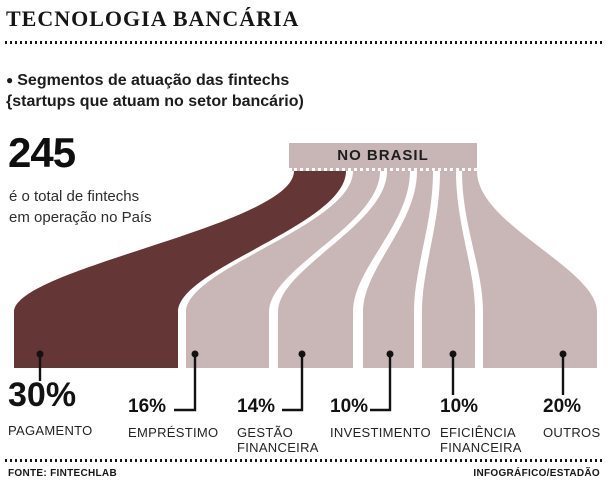  What do you see at coordinates (195, 354) in the screenshot?
I see `anchor-dot-emprestimo` at bounding box center [195, 354].